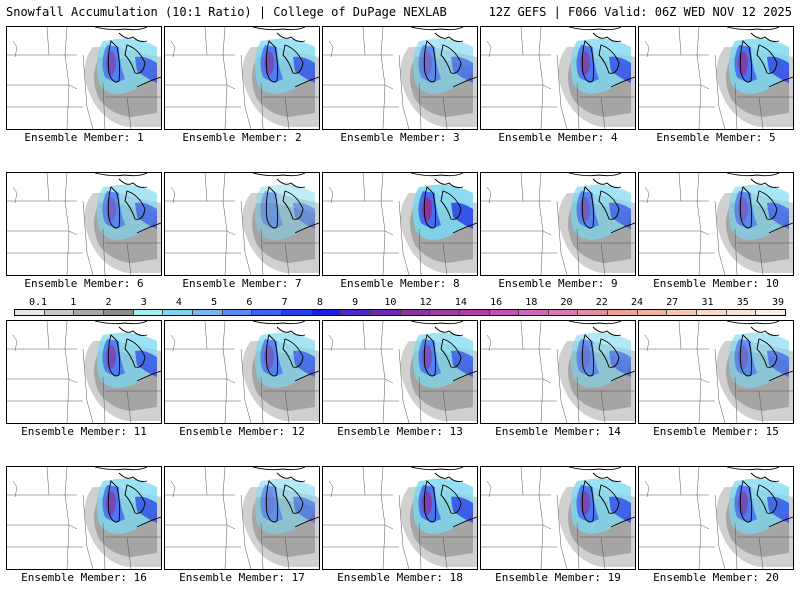  I want to click on ensemble-panel: Ensemble Member: 15, so click(716, 379).